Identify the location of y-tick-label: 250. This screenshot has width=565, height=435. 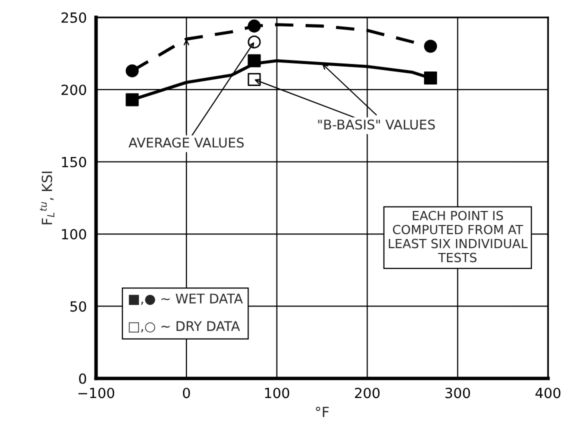
(74, 17).